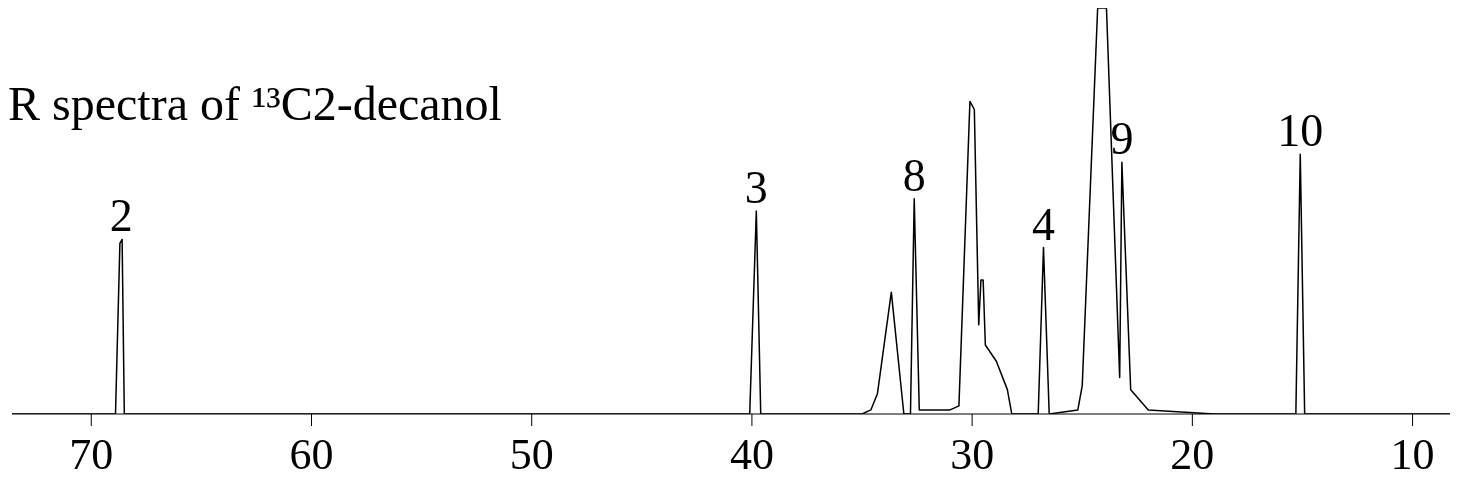 Image resolution: width=1458 pixels, height=500 pixels. What do you see at coordinates (91, 455) in the screenshot?
I see `x-tick-label: 70` at bounding box center [91, 455].